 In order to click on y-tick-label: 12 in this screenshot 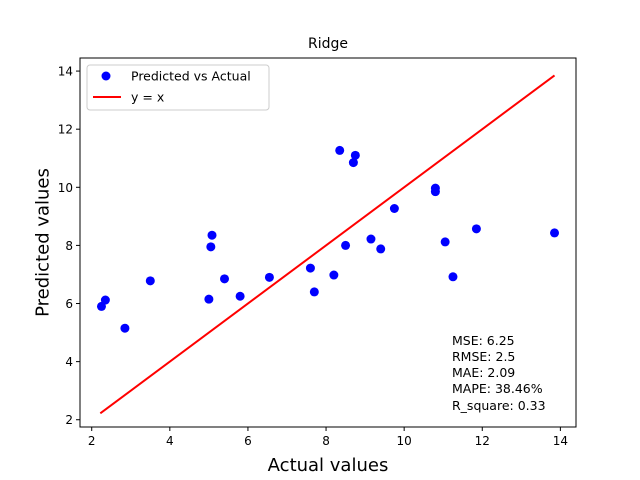, I will do `click(65, 130)`.